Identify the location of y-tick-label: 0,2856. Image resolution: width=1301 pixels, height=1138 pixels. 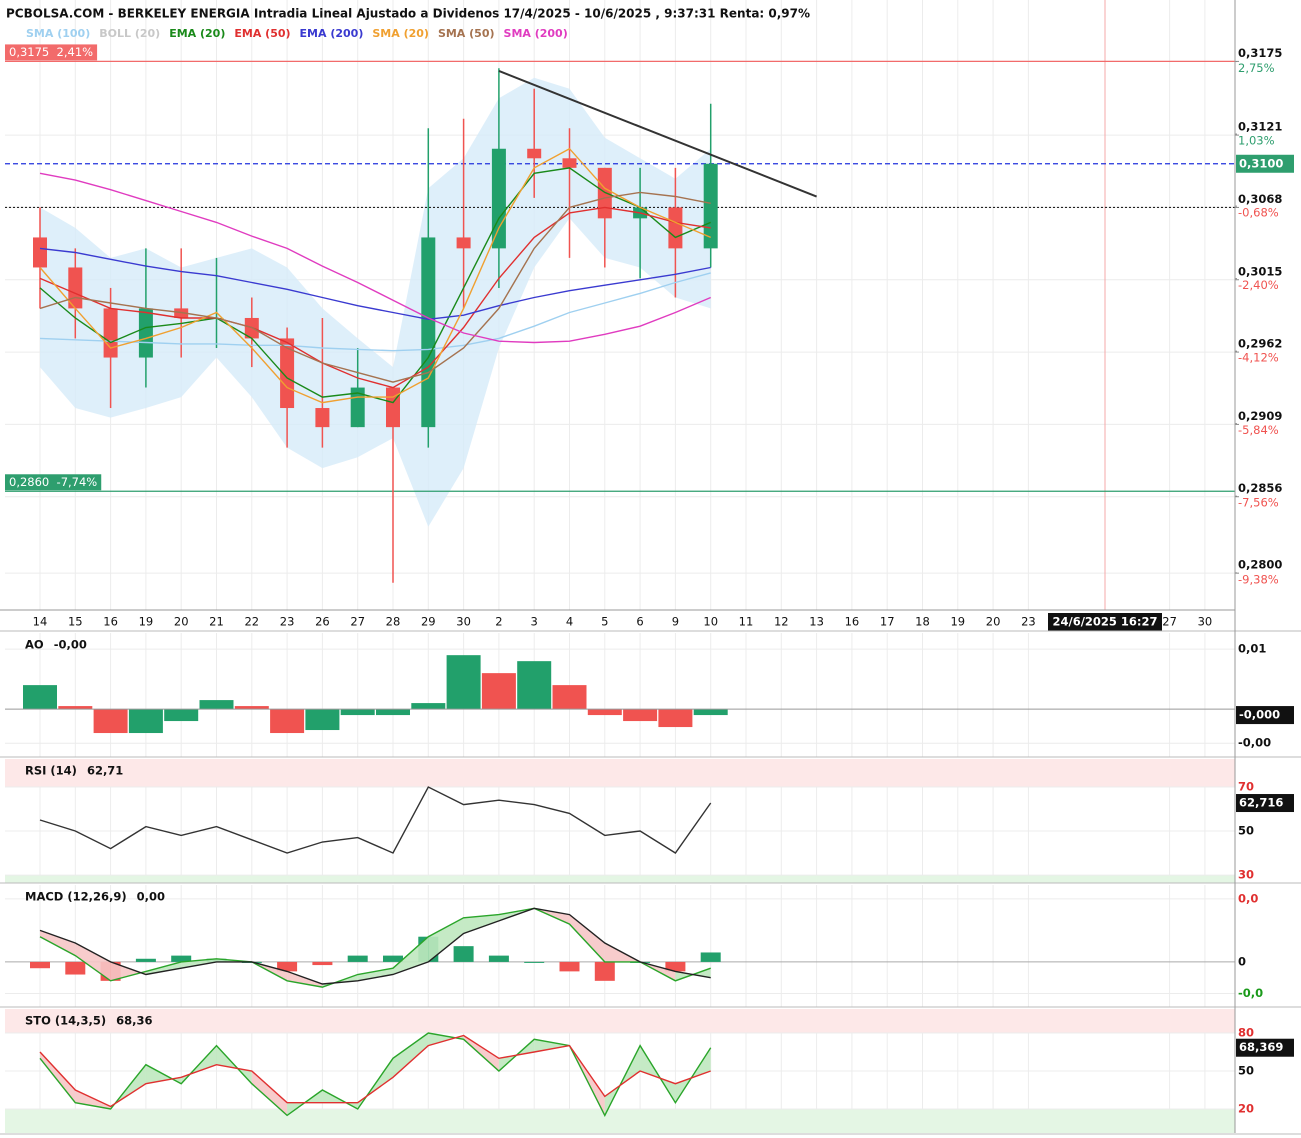
(1260, 488).